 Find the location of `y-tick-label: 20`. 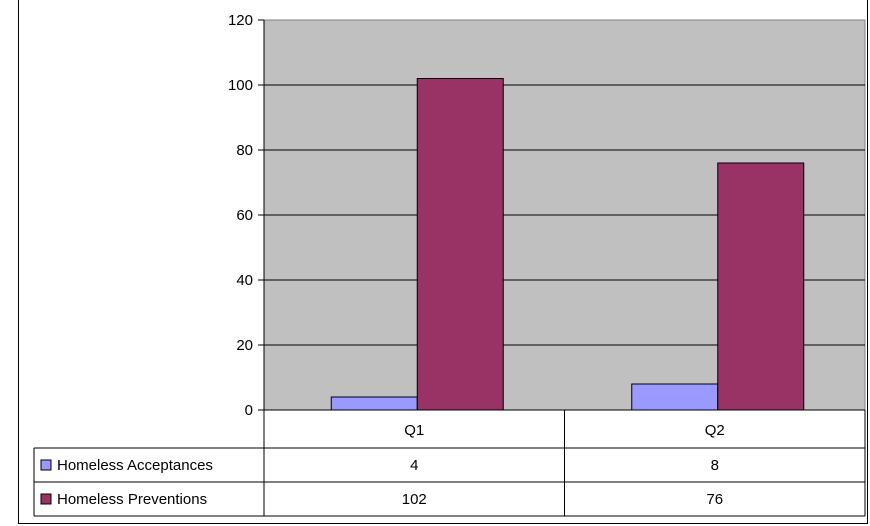

y-tick-label: 20 is located at coordinates (244, 345).